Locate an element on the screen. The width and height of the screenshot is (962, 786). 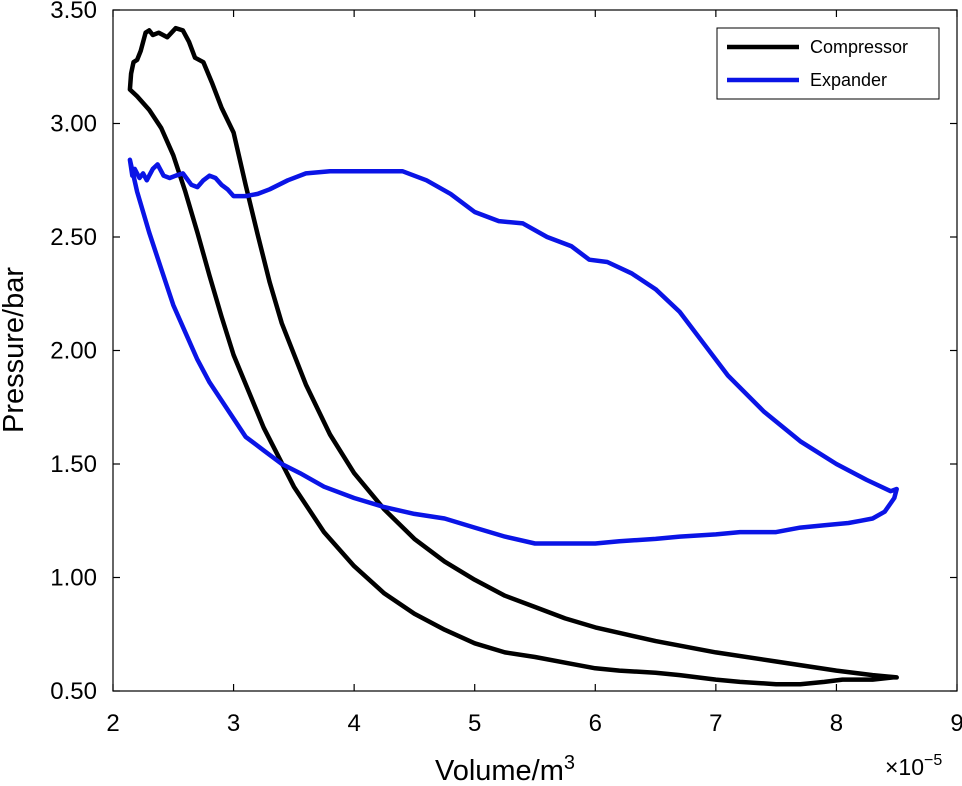
x-axis-label-superscript: 3 is located at coordinates (569, 763).